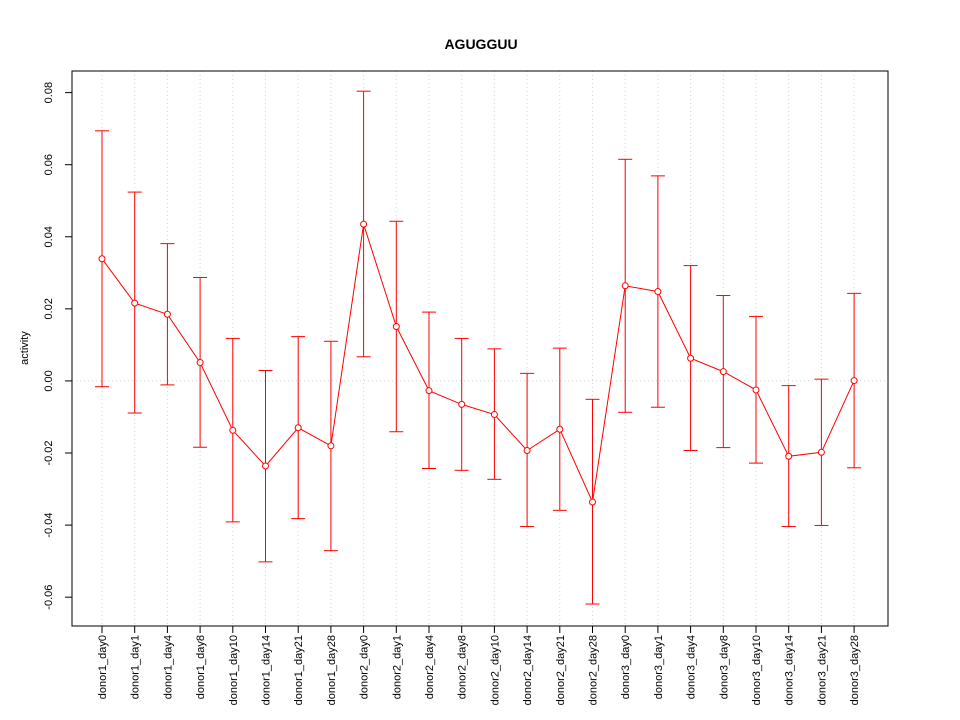  What do you see at coordinates (57, 346) in the screenshot?
I see `y-axis: -0.06 -0.04 -0.02 0.00 0.02 0.04 0.06 0.08` at bounding box center [57, 346].